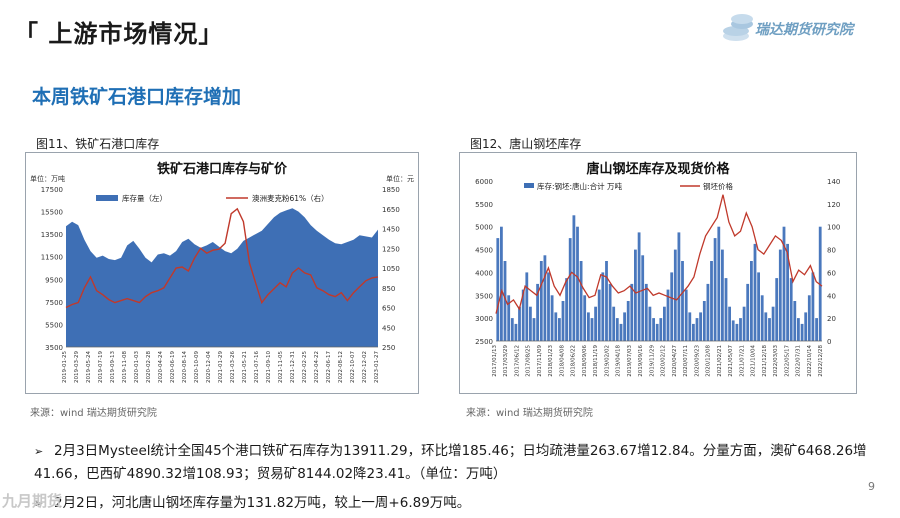 Image resolution: width=900 pixels, height=518 pixels. What do you see at coordinates (101, 367) in the screenshot?
I see `x-tick-label: 2019-07-19` at bounding box center [101, 367].